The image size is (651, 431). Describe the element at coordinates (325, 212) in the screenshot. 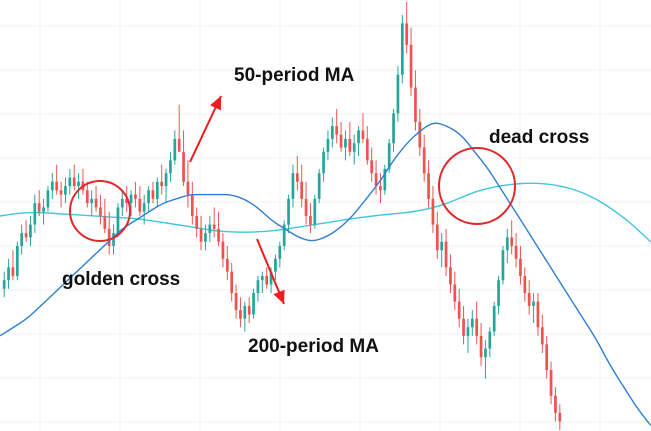

I see `ma200-line` at that location.